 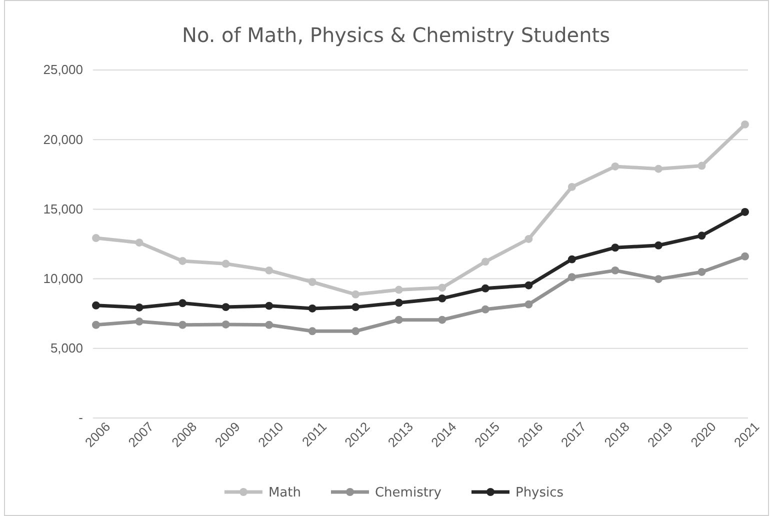 What do you see at coordinates (63, 139) in the screenshot?
I see `y-tick-label: 20,000` at bounding box center [63, 139].